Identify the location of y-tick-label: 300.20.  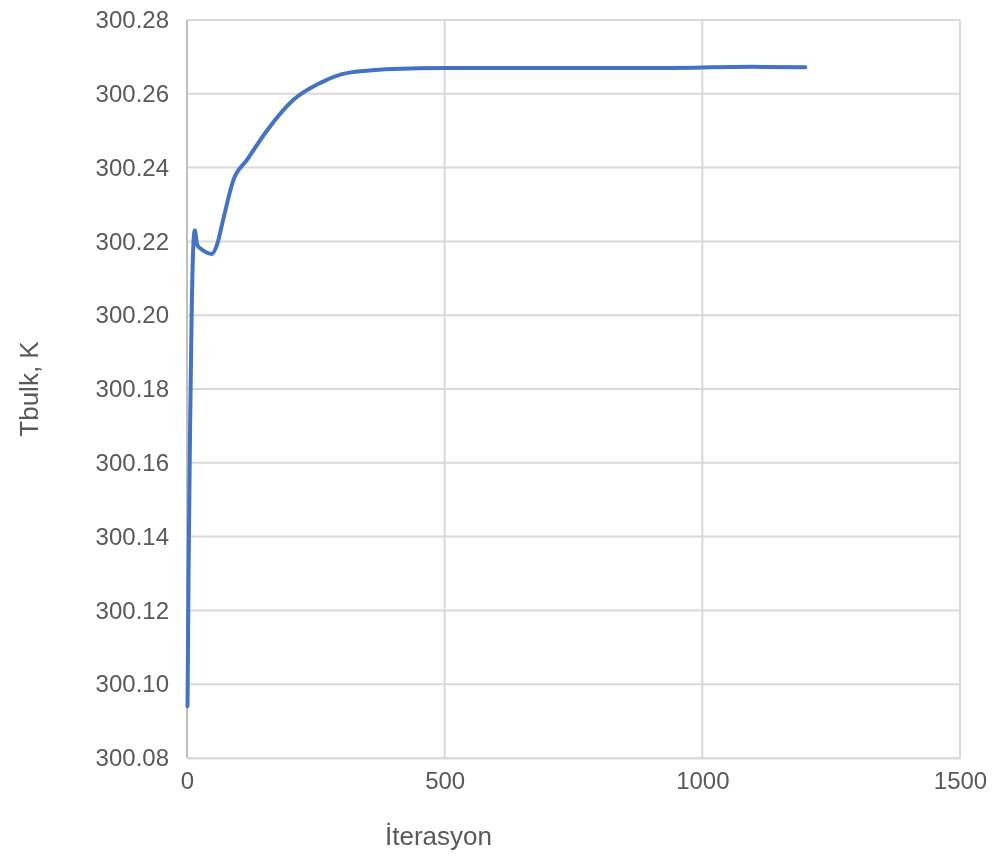
(132, 315).